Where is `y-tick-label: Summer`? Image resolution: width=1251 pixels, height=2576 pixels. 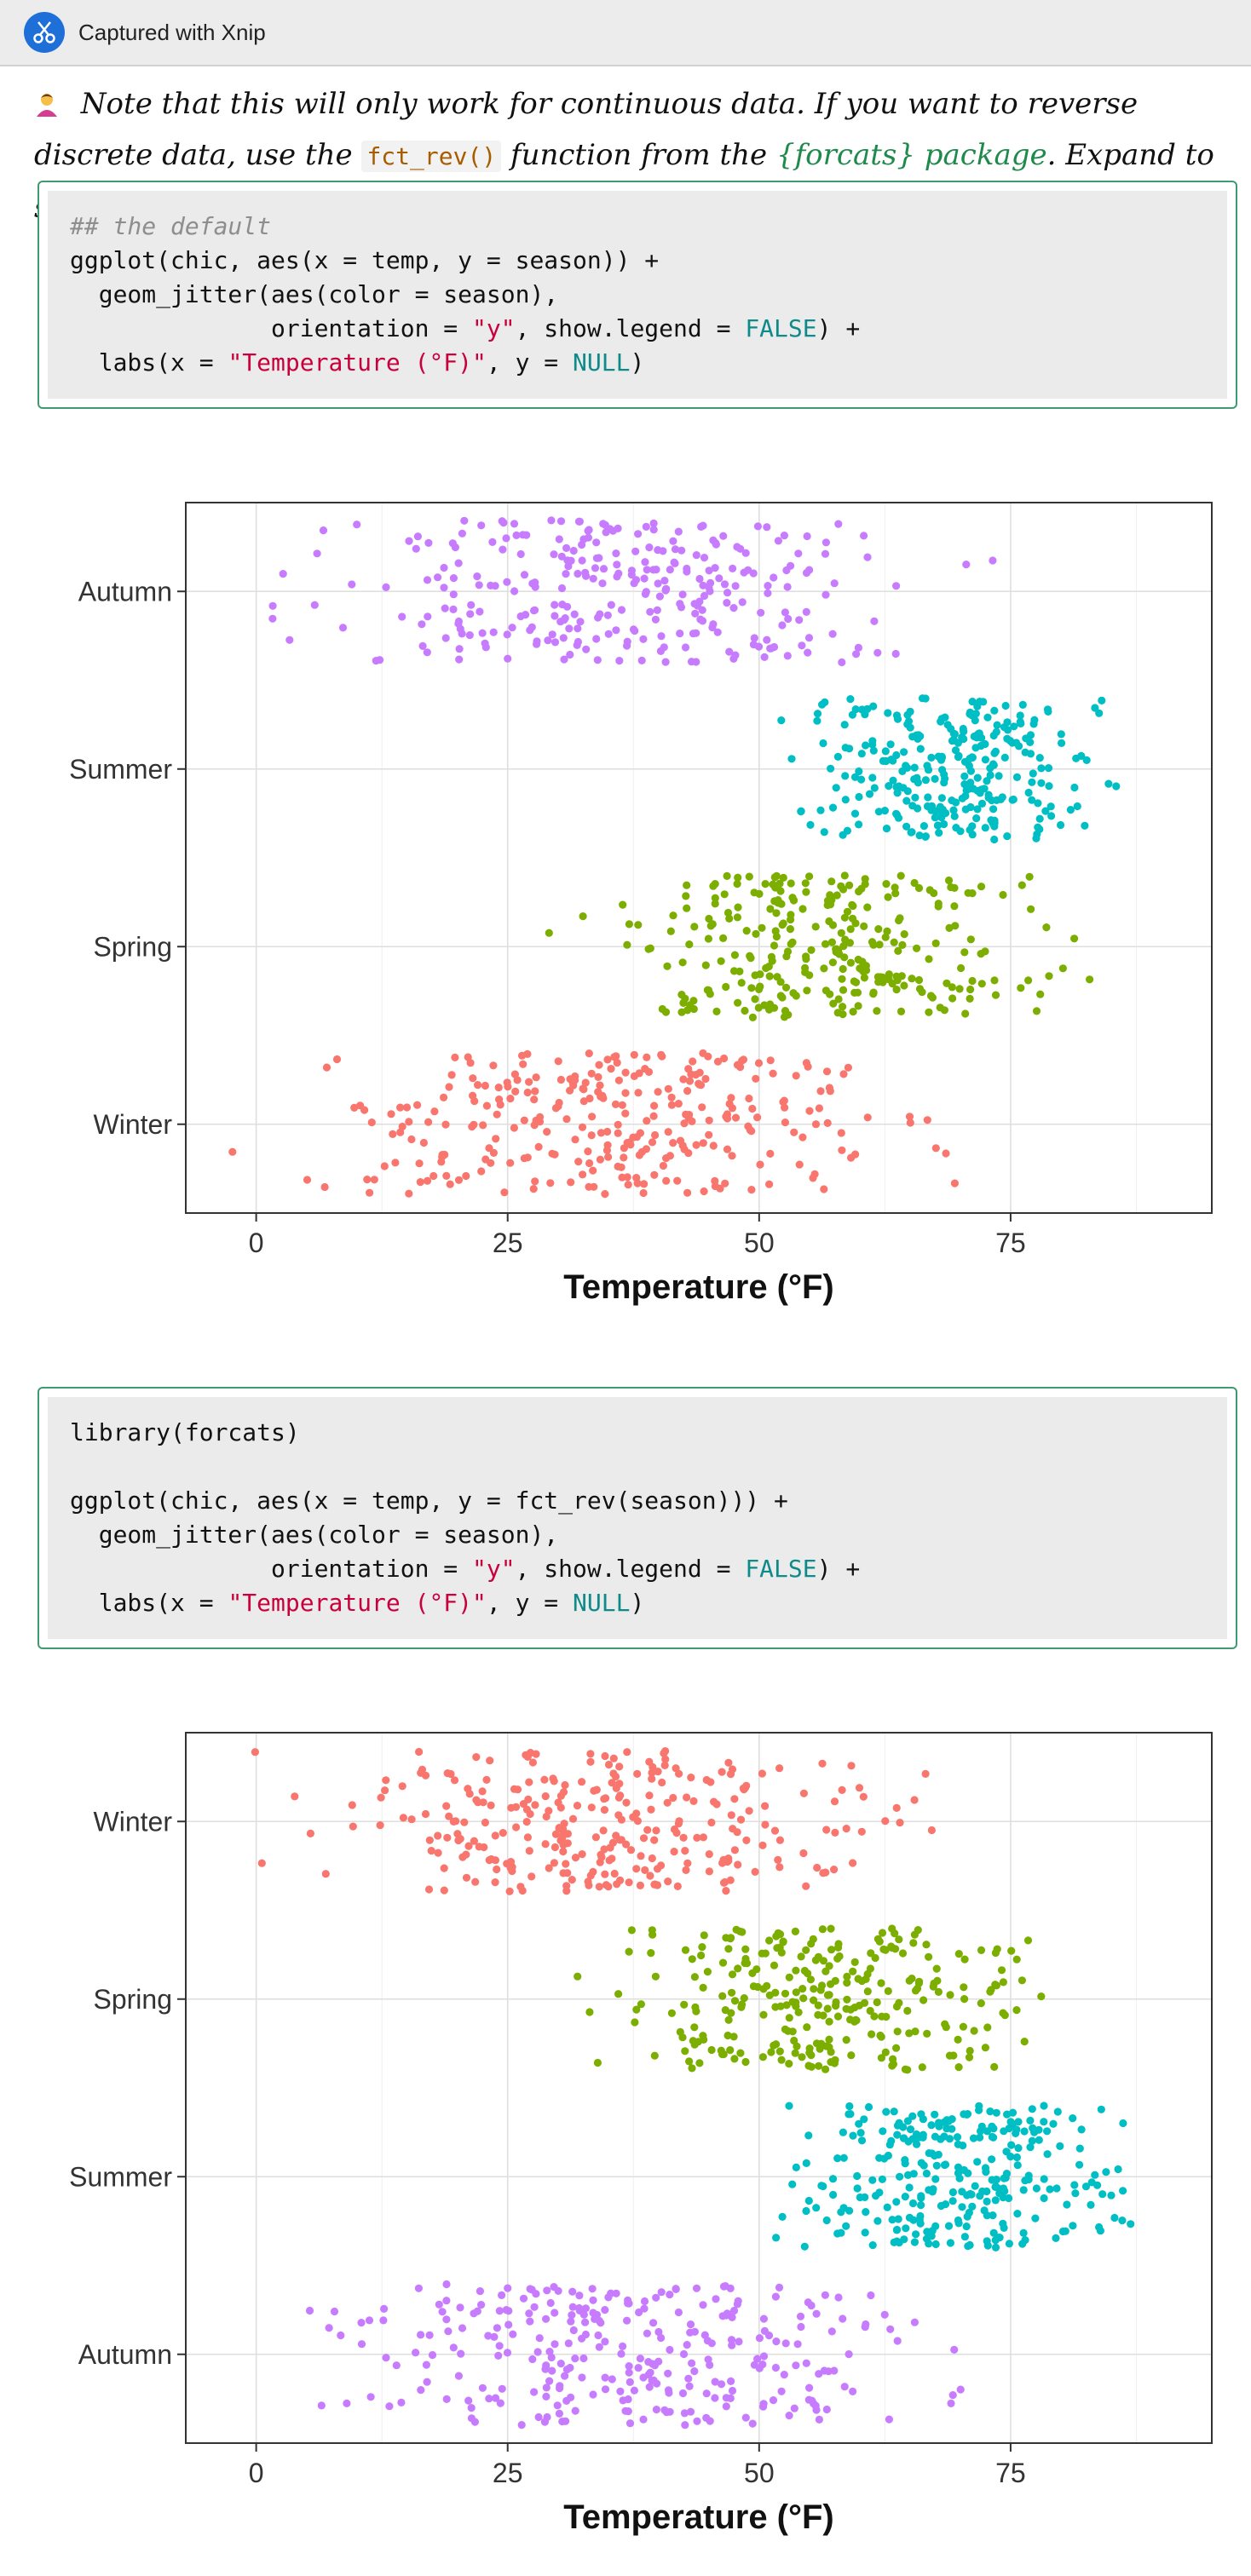
y-tick-label: Summer is located at coordinates (121, 770).